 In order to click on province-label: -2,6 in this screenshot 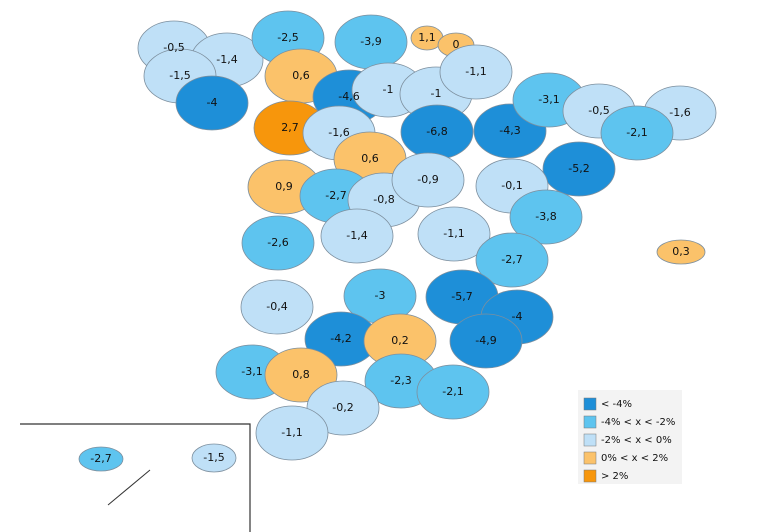, I will do `click(277, 242)`.